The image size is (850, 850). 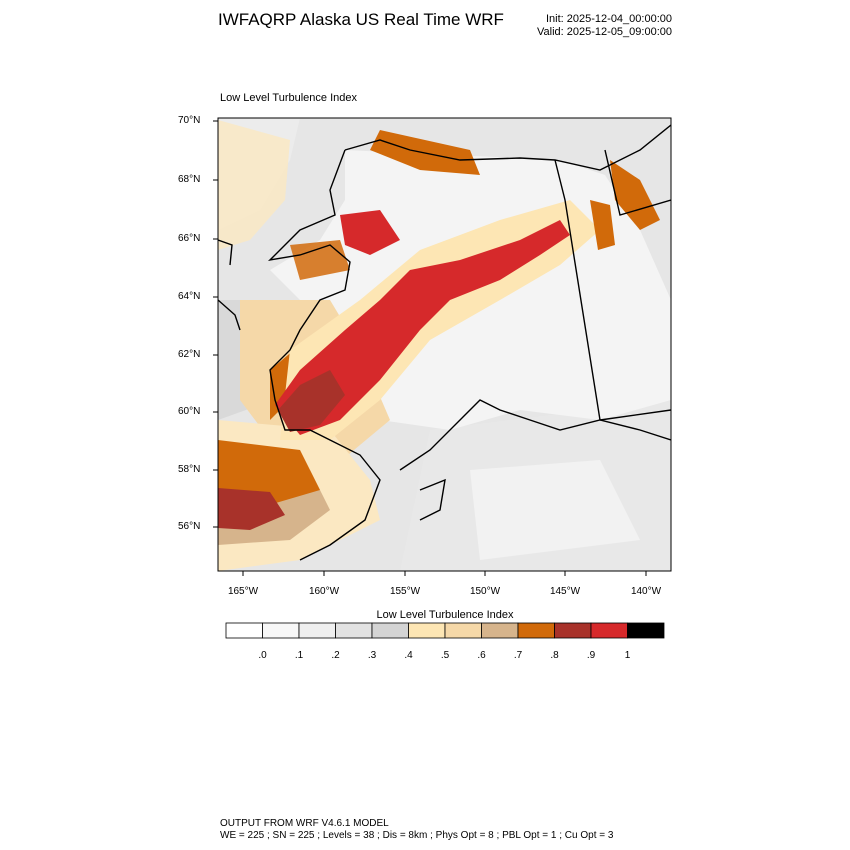 I want to click on lat-label-58: 58°N, so click(x=189, y=469).